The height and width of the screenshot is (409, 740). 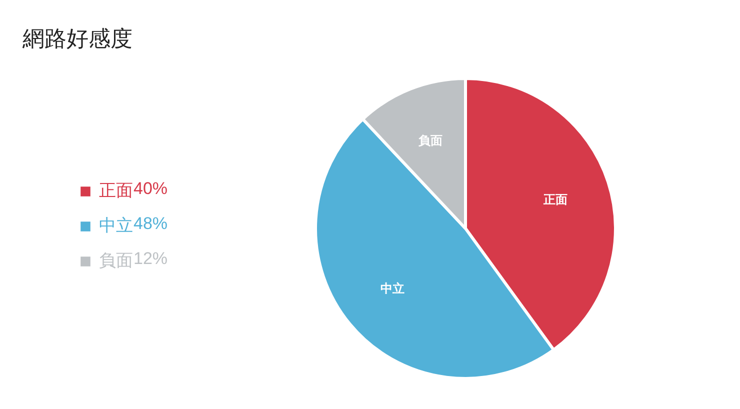 I want to click on chart-title: 網路好感度, so click(x=77, y=38).